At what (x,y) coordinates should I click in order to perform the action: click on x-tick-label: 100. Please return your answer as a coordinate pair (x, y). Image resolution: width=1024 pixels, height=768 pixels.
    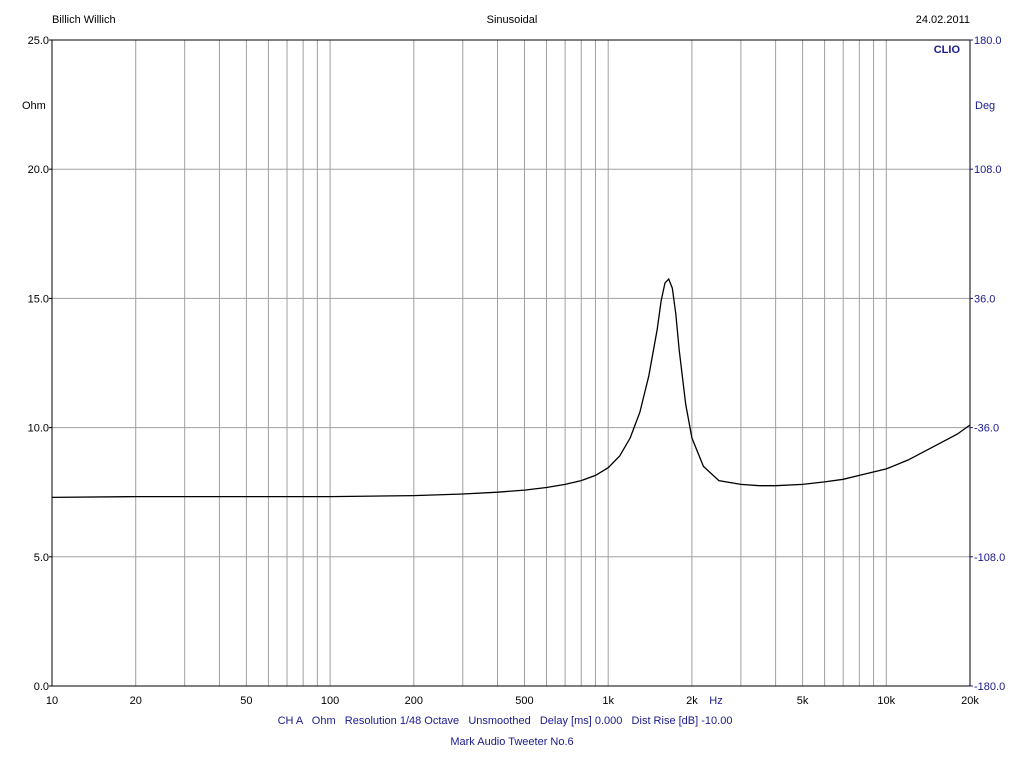
    Looking at the image, I should click on (330, 701).